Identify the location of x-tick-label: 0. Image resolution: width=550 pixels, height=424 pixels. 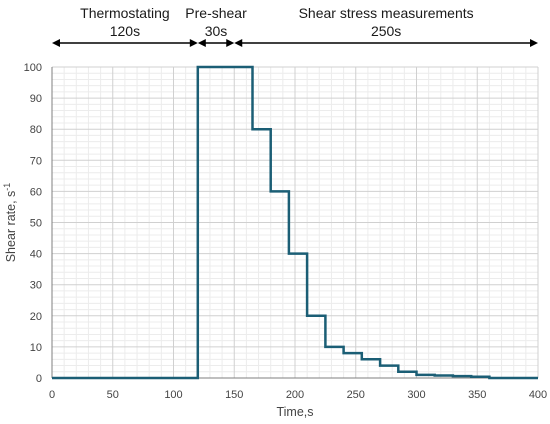
(52, 395).